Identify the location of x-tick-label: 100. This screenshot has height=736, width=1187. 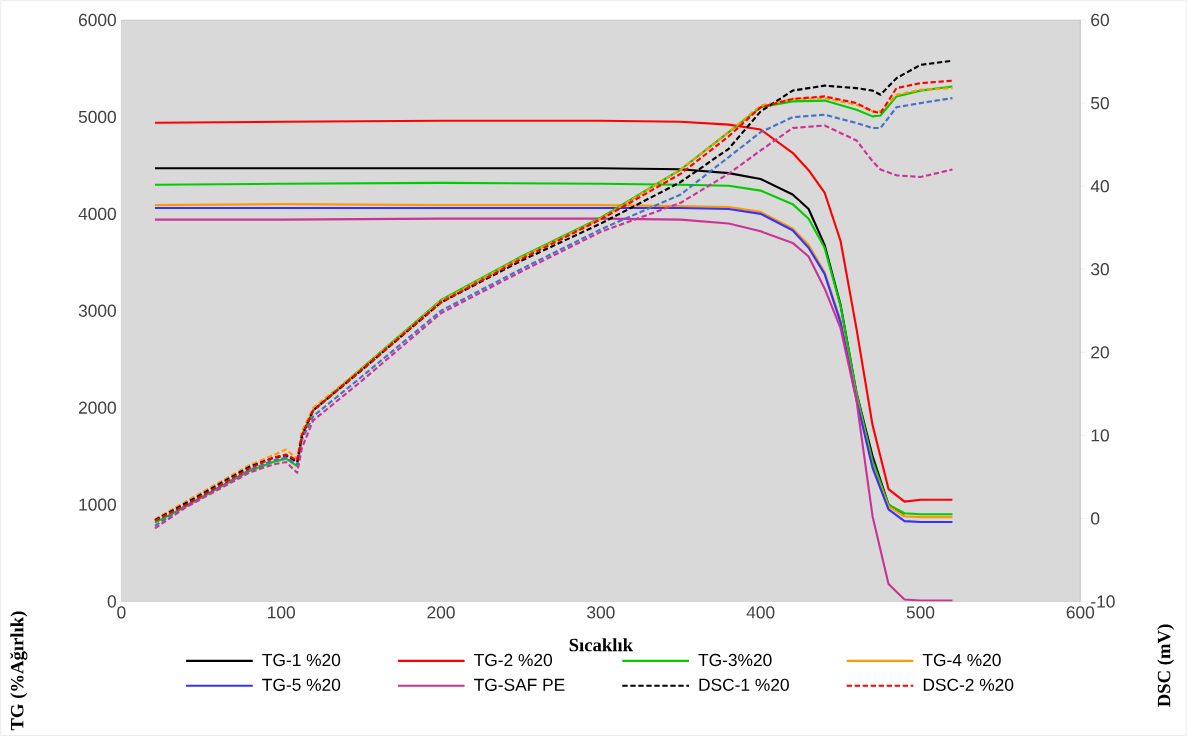
(281, 612).